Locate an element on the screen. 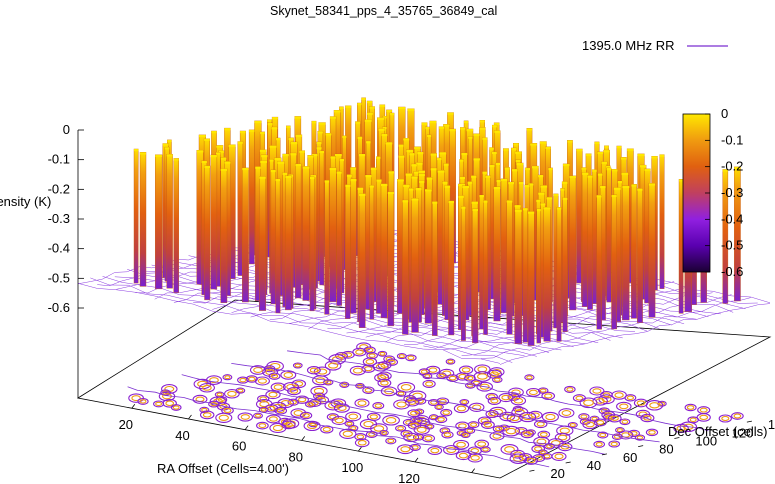 This screenshot has height=484, width=775. y-tick-label: 120 is located at coordinates (743, 432).